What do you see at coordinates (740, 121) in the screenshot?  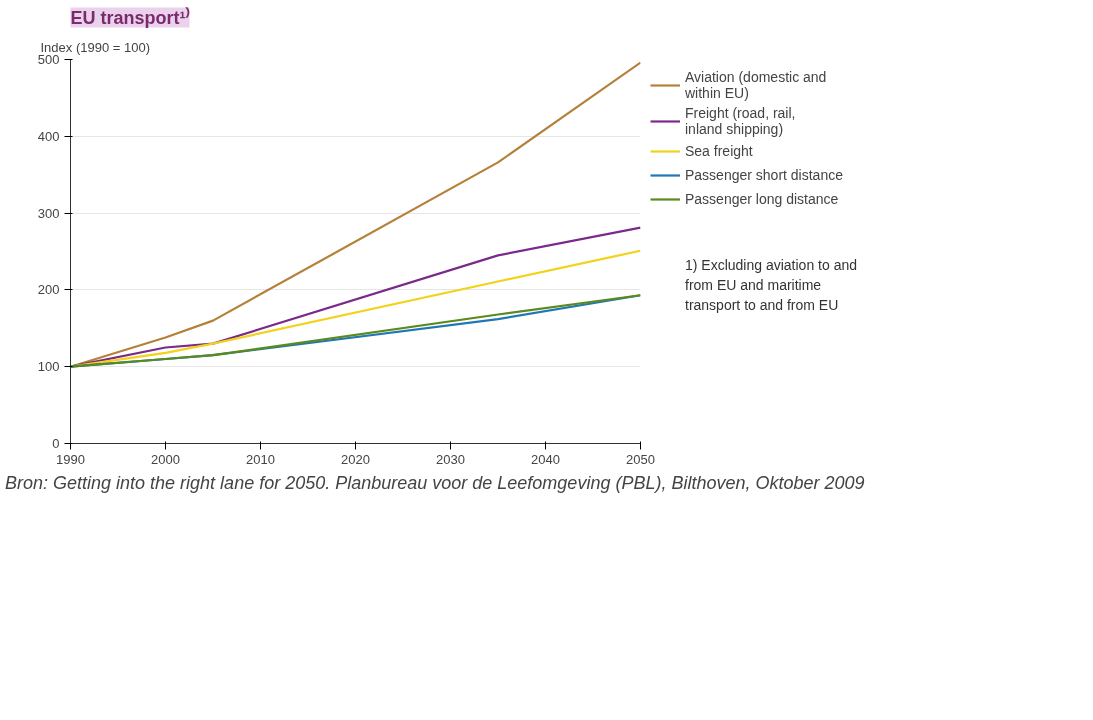 I see `legend-label: Freight (road, rail, inland shipping)` at bounding box center [740, 121].